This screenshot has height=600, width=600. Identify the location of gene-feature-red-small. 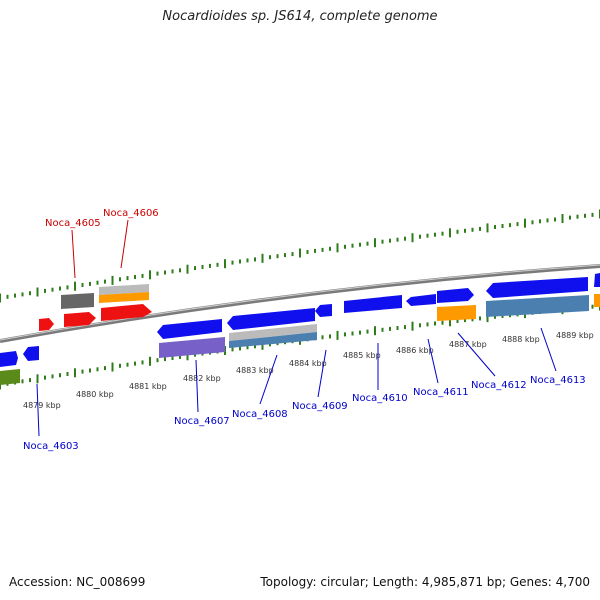
(46, 324).